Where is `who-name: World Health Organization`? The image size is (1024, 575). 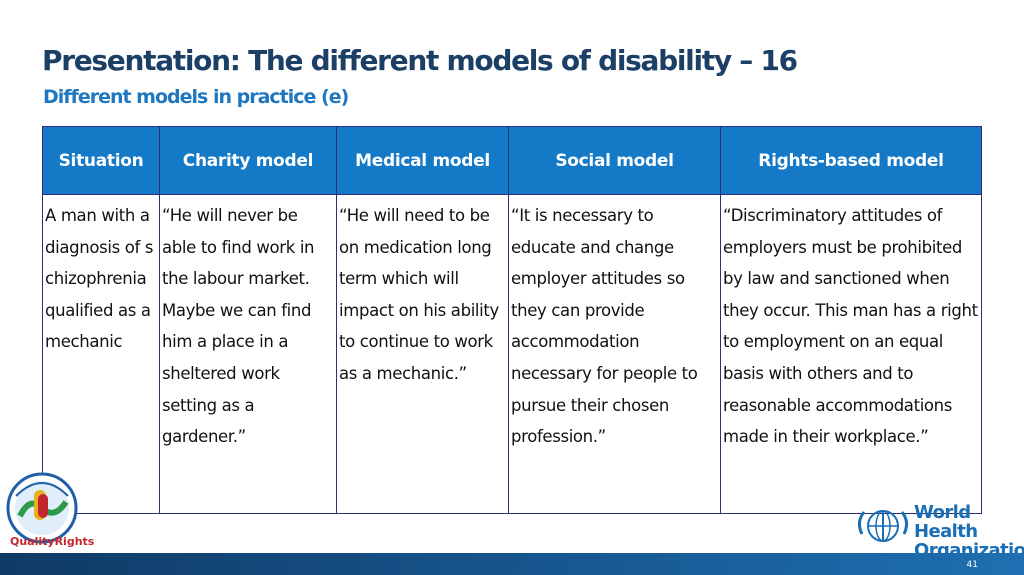
who-name: World Health Organization is located at coordinates (969, 531).